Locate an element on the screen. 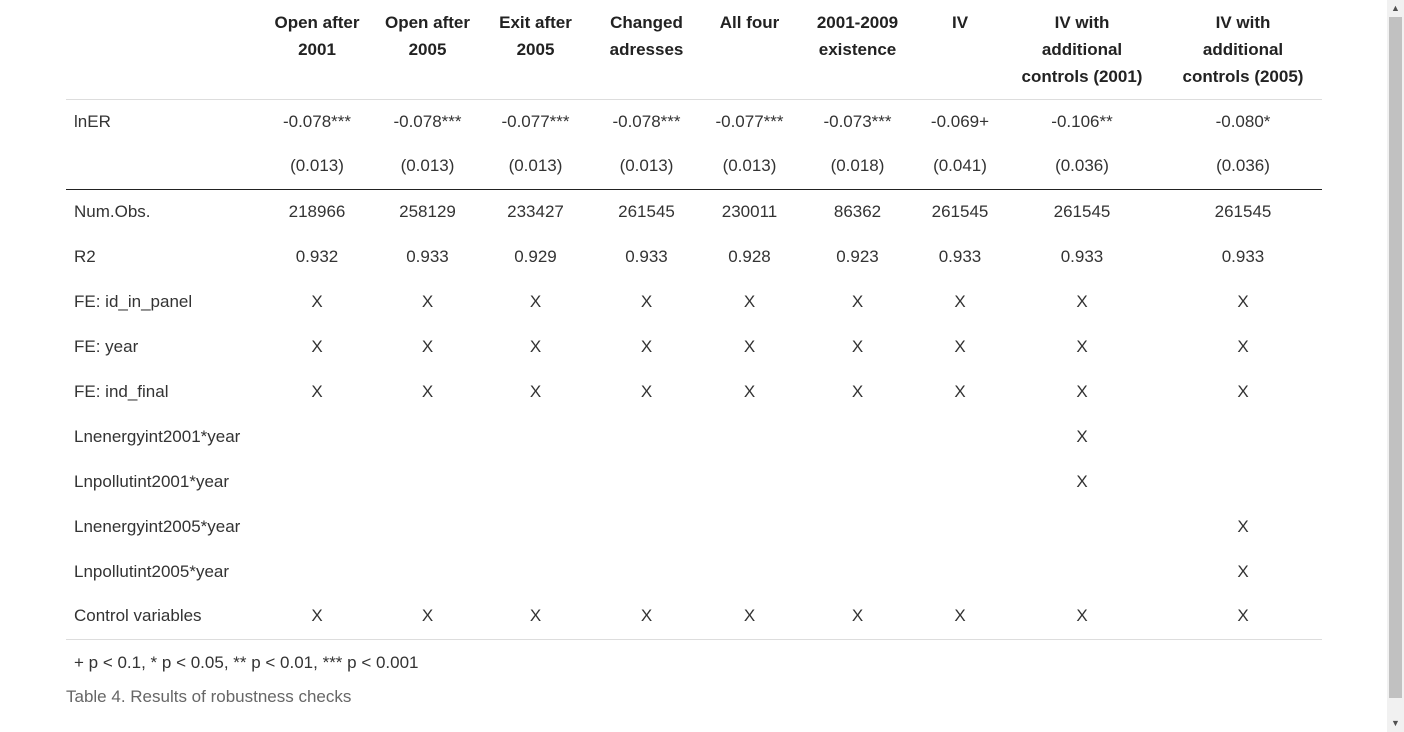 The height and width of the screenshot is (732, 1404). table-cell: 233427 is located at coordinates (535, 211).